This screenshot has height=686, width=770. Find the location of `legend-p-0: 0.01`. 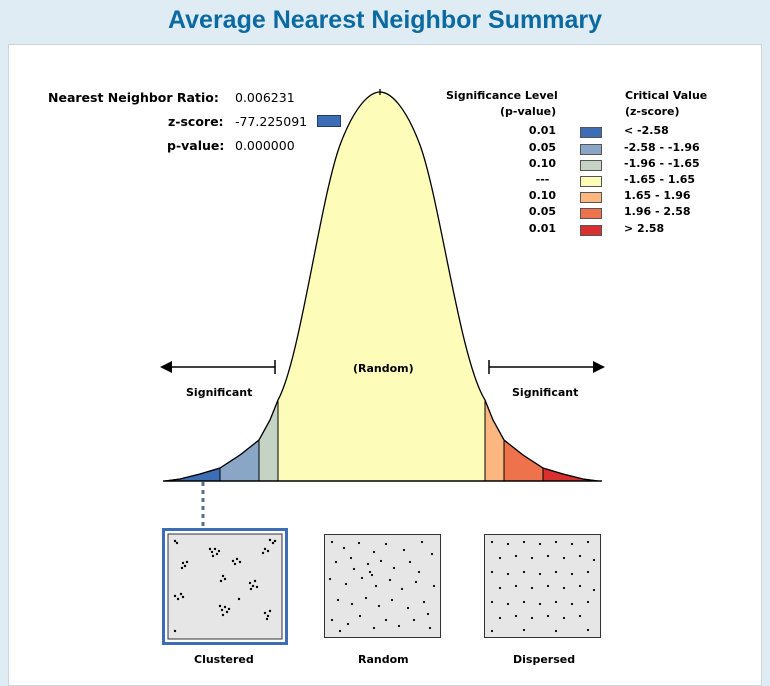

legend-p-0: 0.01 is located at coordinates (542, 130).